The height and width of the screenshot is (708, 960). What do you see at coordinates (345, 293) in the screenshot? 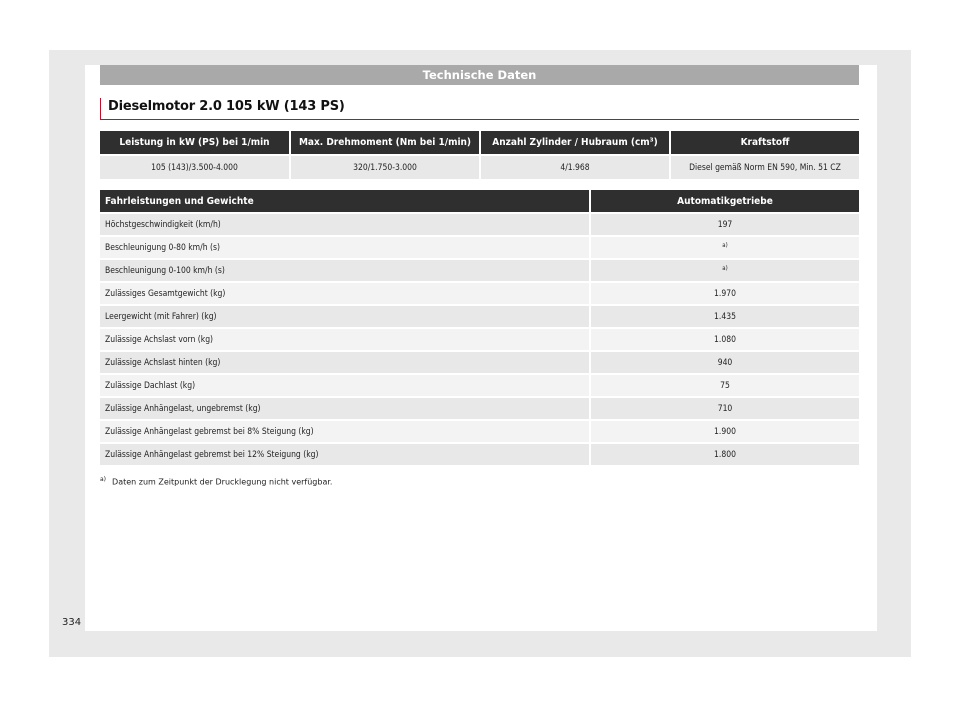
I see `row-label: Zulässiges Gesamtgewicht (kg)` at bounding box center [345, 293].